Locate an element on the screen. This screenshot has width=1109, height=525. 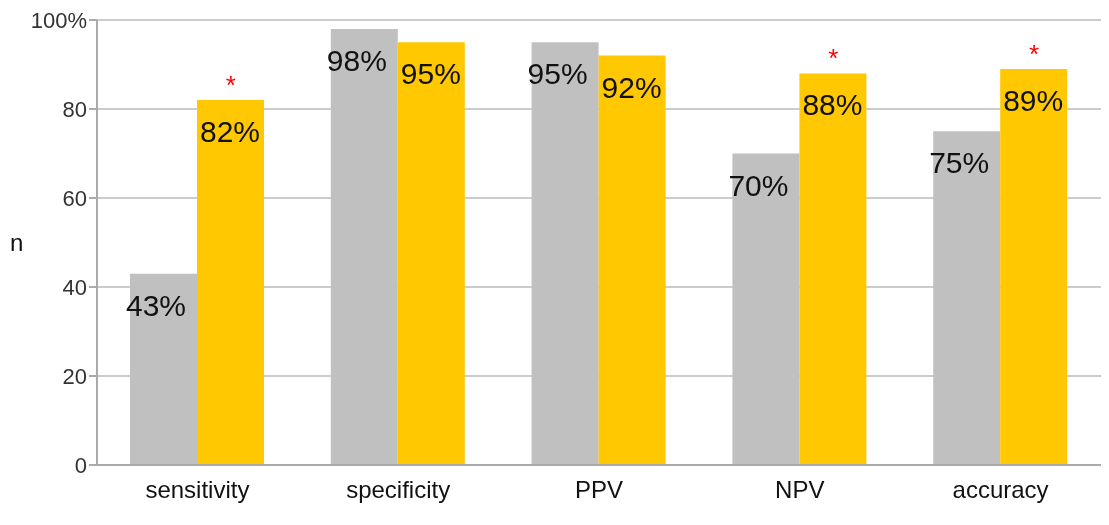
x-tick-label: NPV is located at coordinates (800, 490).